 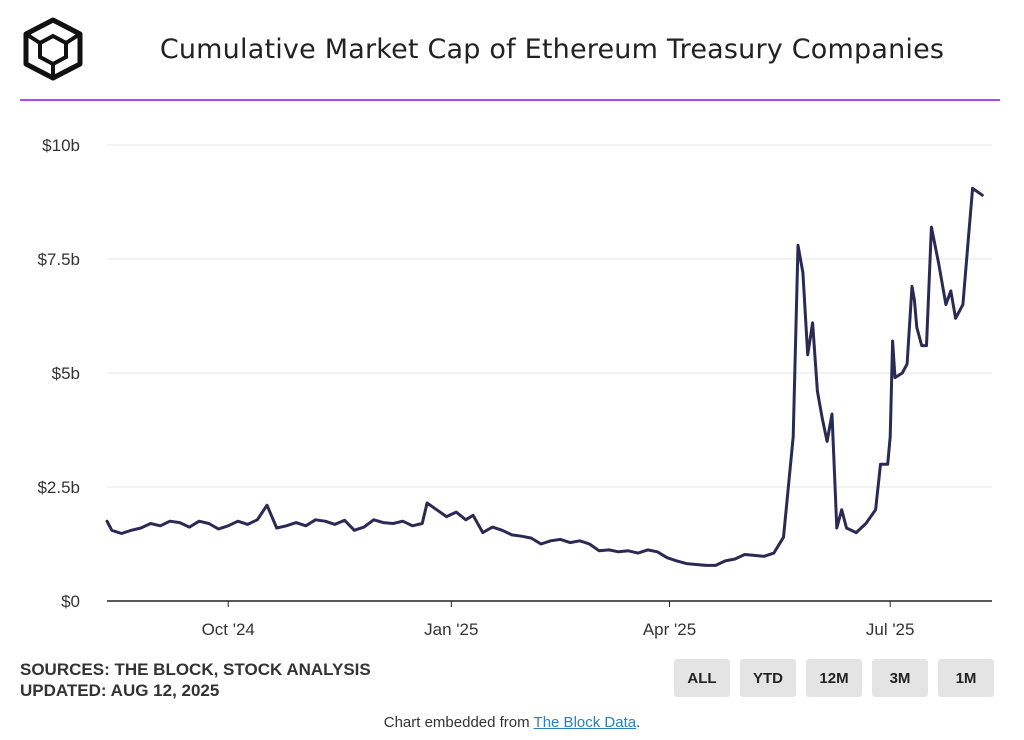 What do you see at coordinates (702, 678) in the screenshot?
I see `range-button-all: ALL` at bounding box center [702, 678].